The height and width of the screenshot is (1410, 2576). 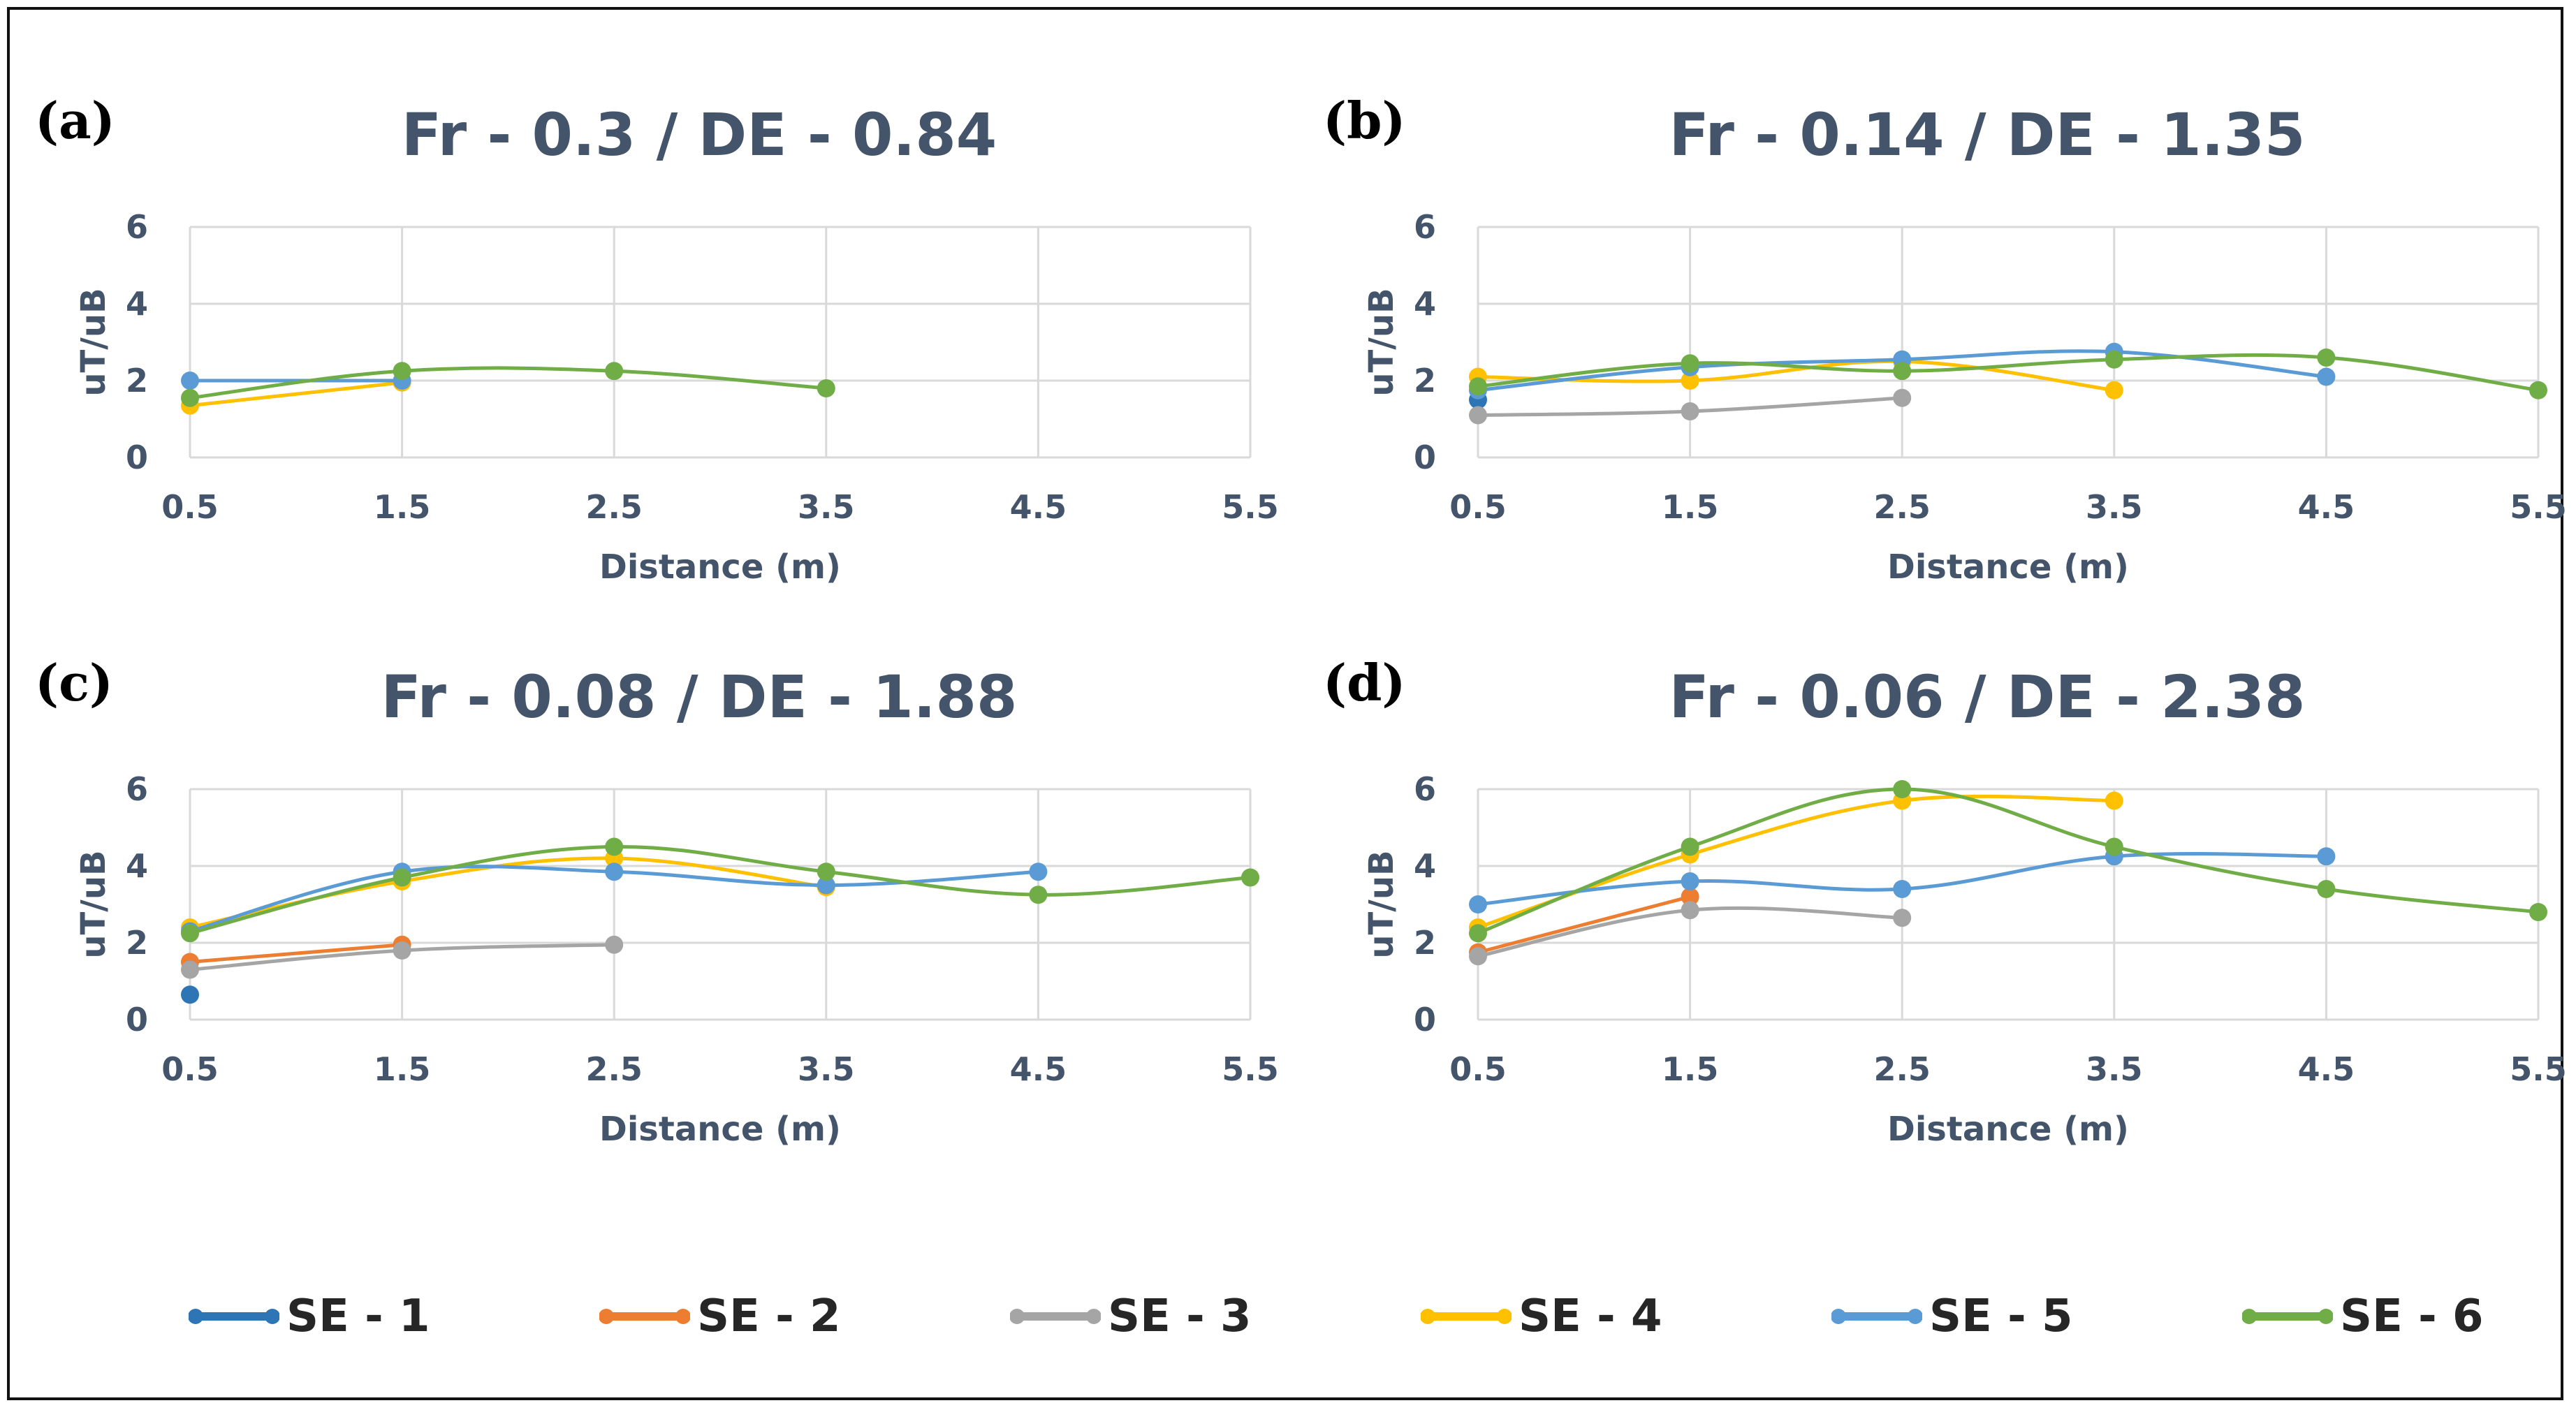 What do you see at coordinates (137, 789) in the screenshot?
I see `ytick-c-3: 6` at bounding box center [137, 789].